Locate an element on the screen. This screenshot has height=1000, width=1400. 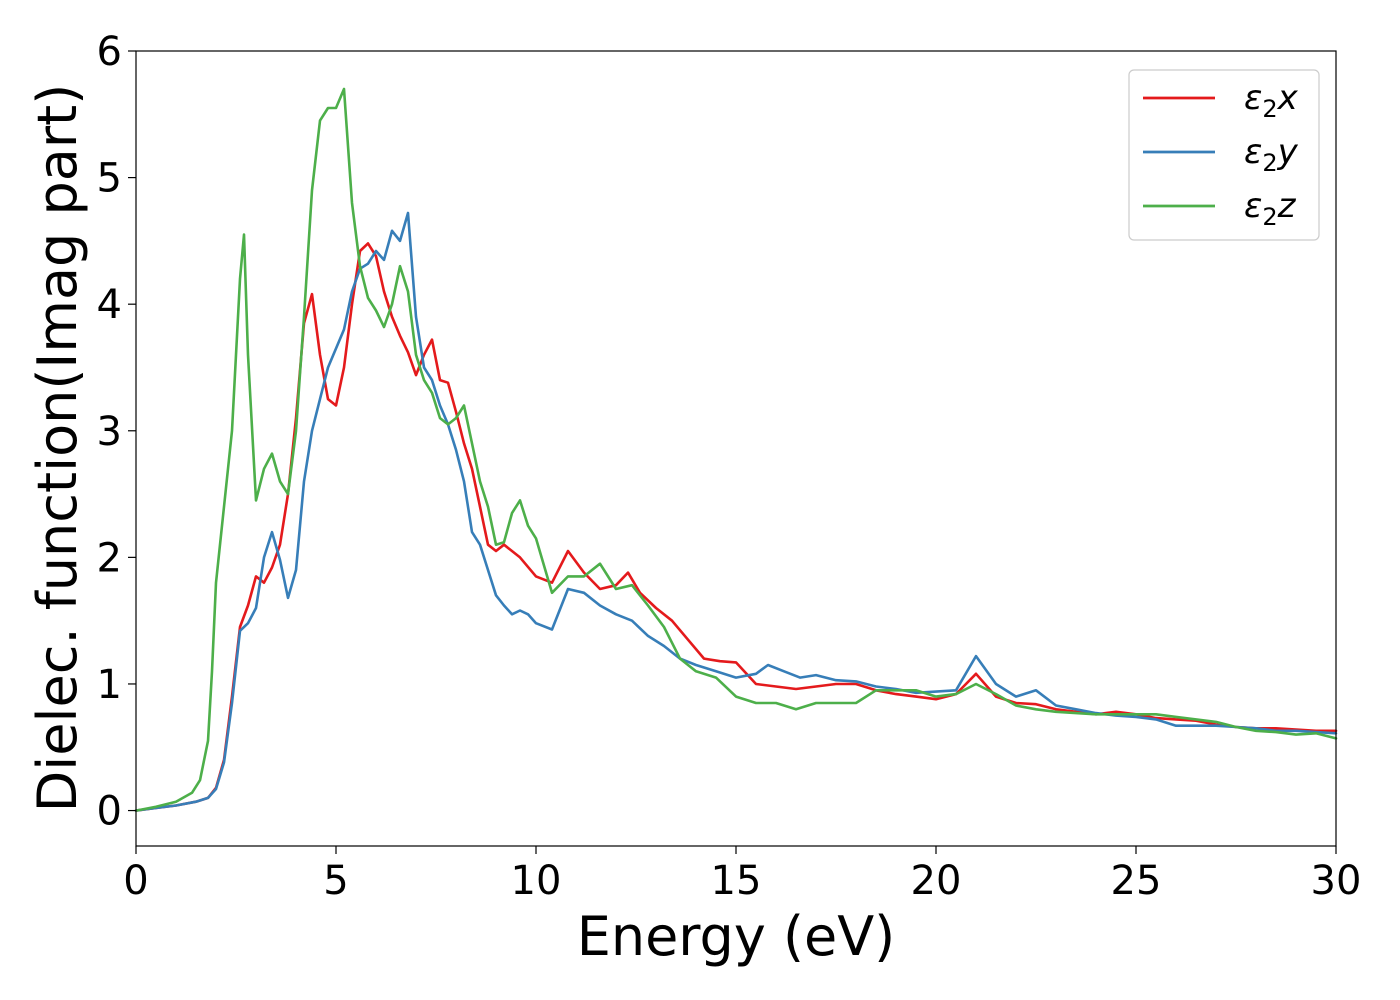
legend-label-y: ε2y is located at coordinates (1271, 154).